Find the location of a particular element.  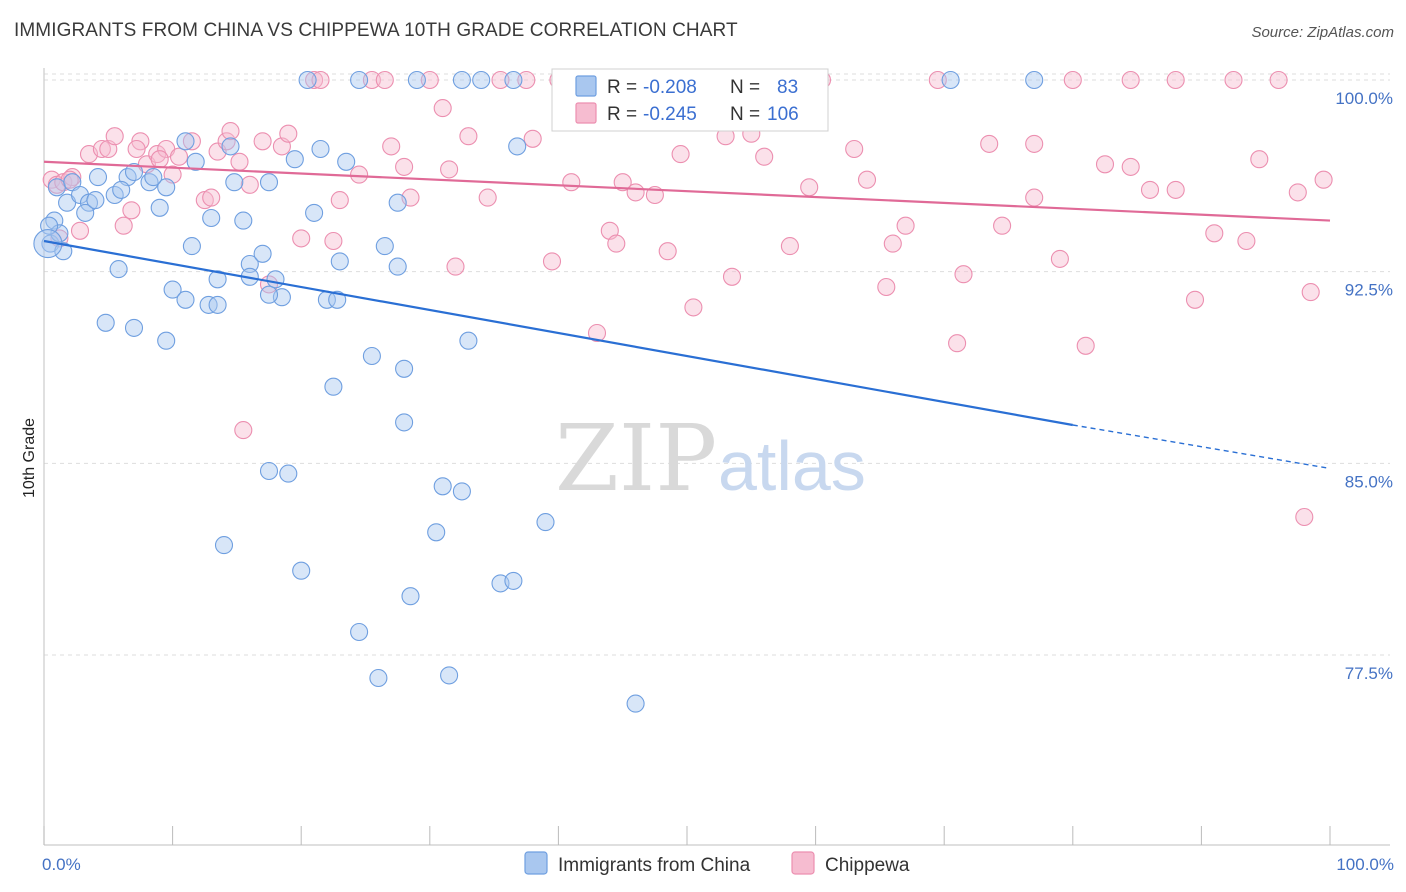

legend-n-label-china: N = is located at coordinates (745, 87).